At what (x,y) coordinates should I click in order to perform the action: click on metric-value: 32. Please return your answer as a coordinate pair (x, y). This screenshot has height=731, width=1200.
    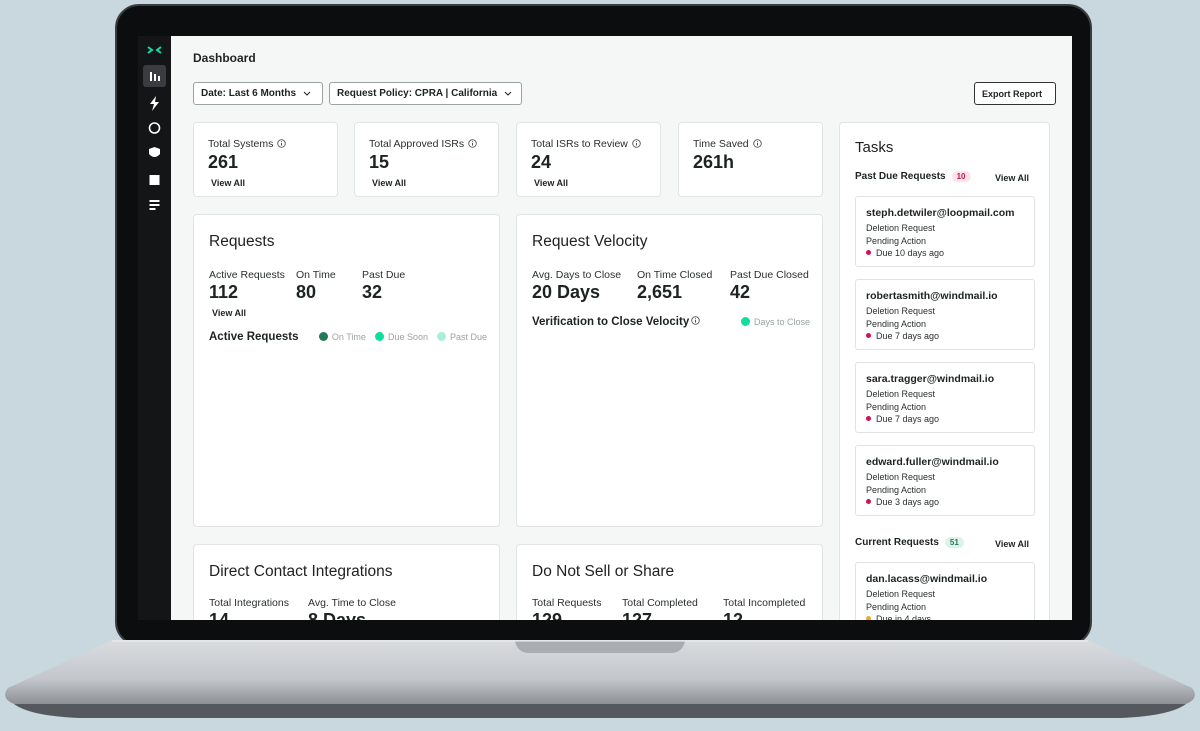
    Looking at the image, I should click on (372, 292).